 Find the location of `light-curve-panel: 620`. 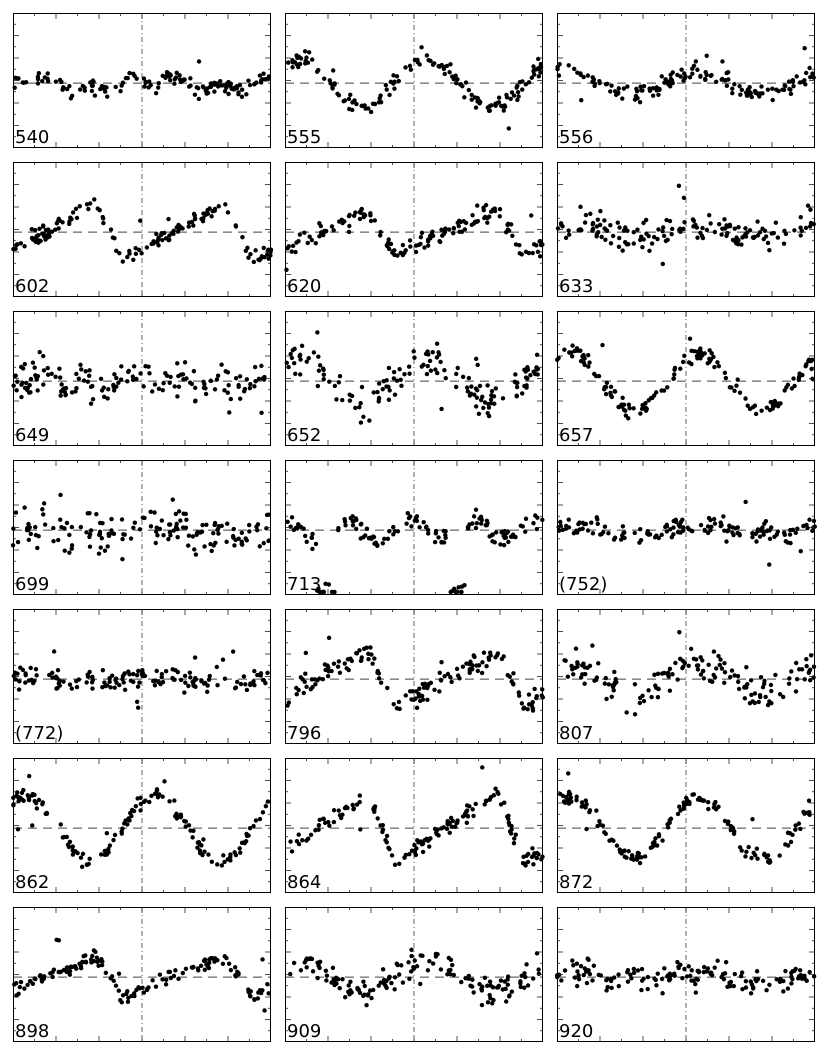

light-curve-panel: 620 is located at coordinates (414, 229).